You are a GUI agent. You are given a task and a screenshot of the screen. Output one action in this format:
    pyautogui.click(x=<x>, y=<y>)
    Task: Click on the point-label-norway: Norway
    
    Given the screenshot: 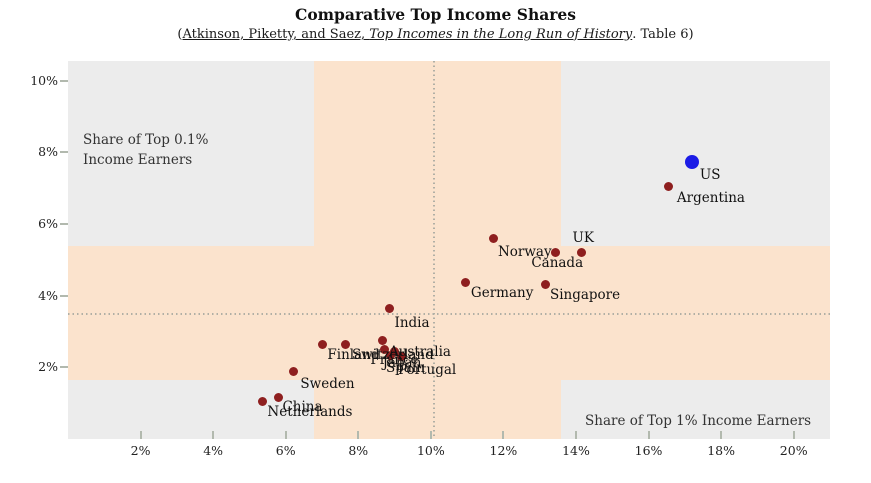 What is the action you would take?
    pyautogui.click(x=524, y=251)
    